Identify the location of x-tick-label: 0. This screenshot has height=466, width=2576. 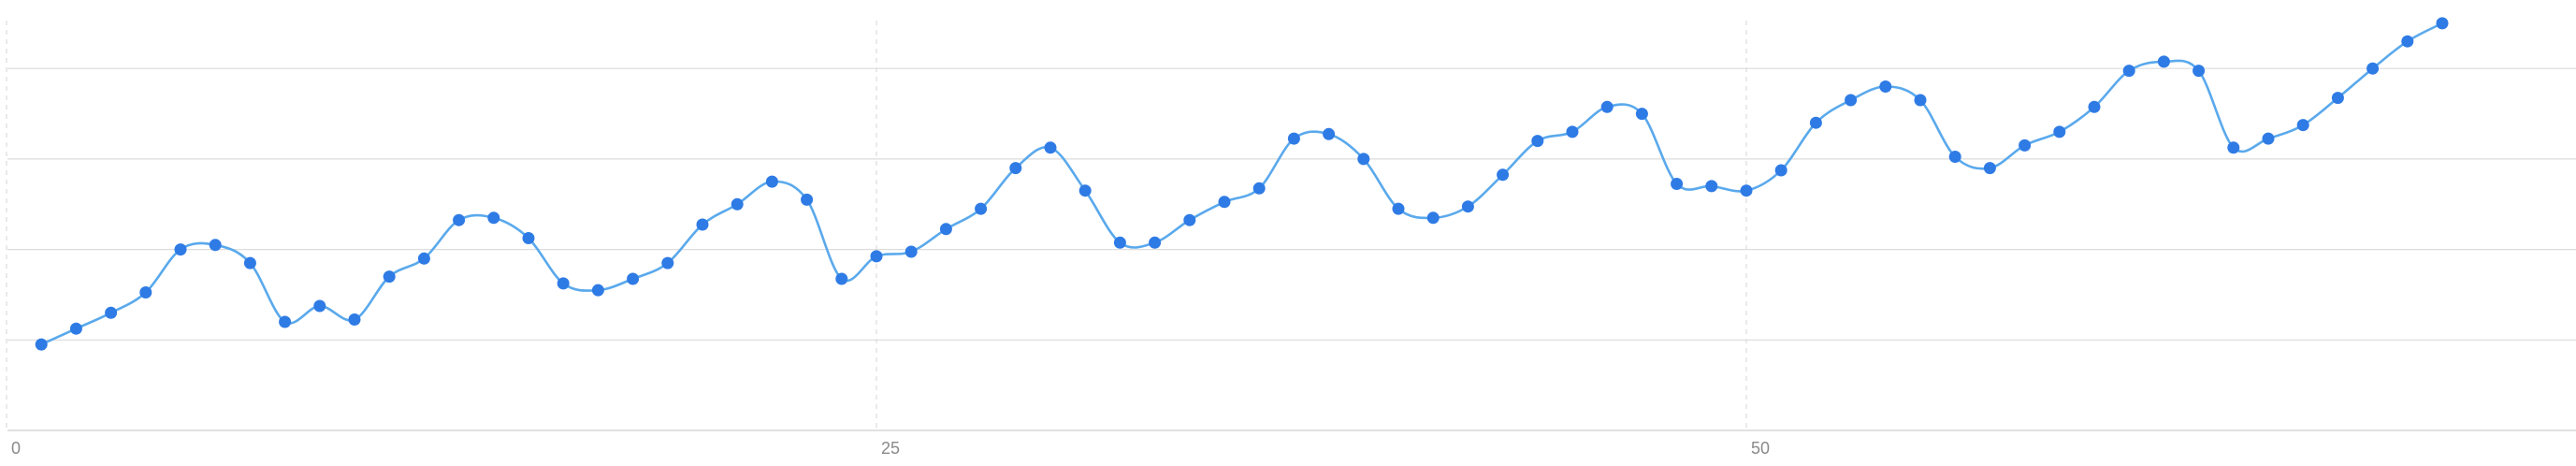
(16, 449).